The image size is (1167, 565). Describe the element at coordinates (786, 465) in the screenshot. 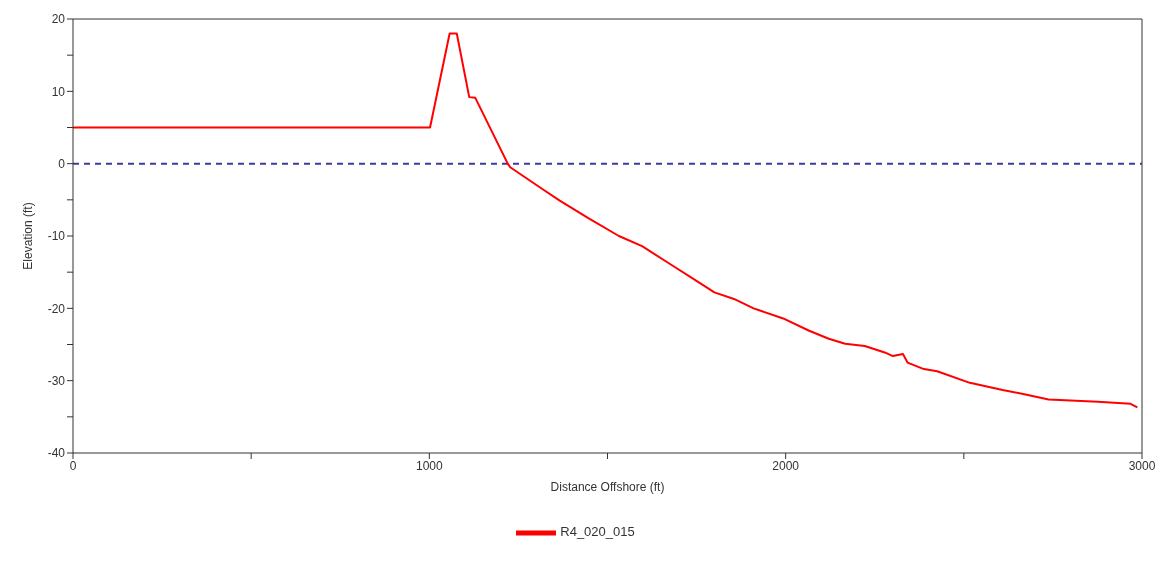

I see `x-tick-label: 2000` at that location.